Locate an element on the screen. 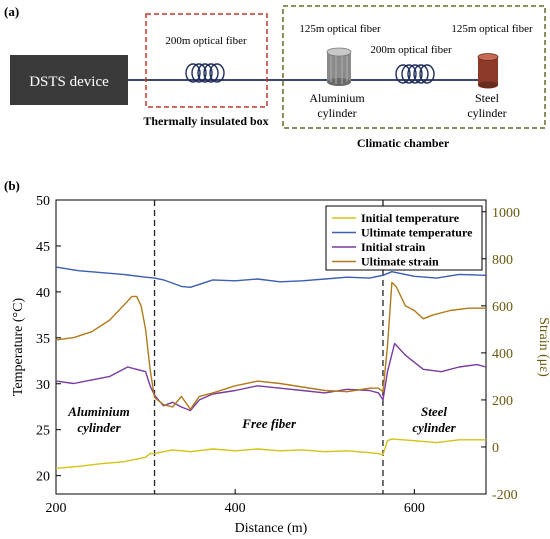 The image size is (550, 539). dsts-device-box is located at coordinates (69, 80).